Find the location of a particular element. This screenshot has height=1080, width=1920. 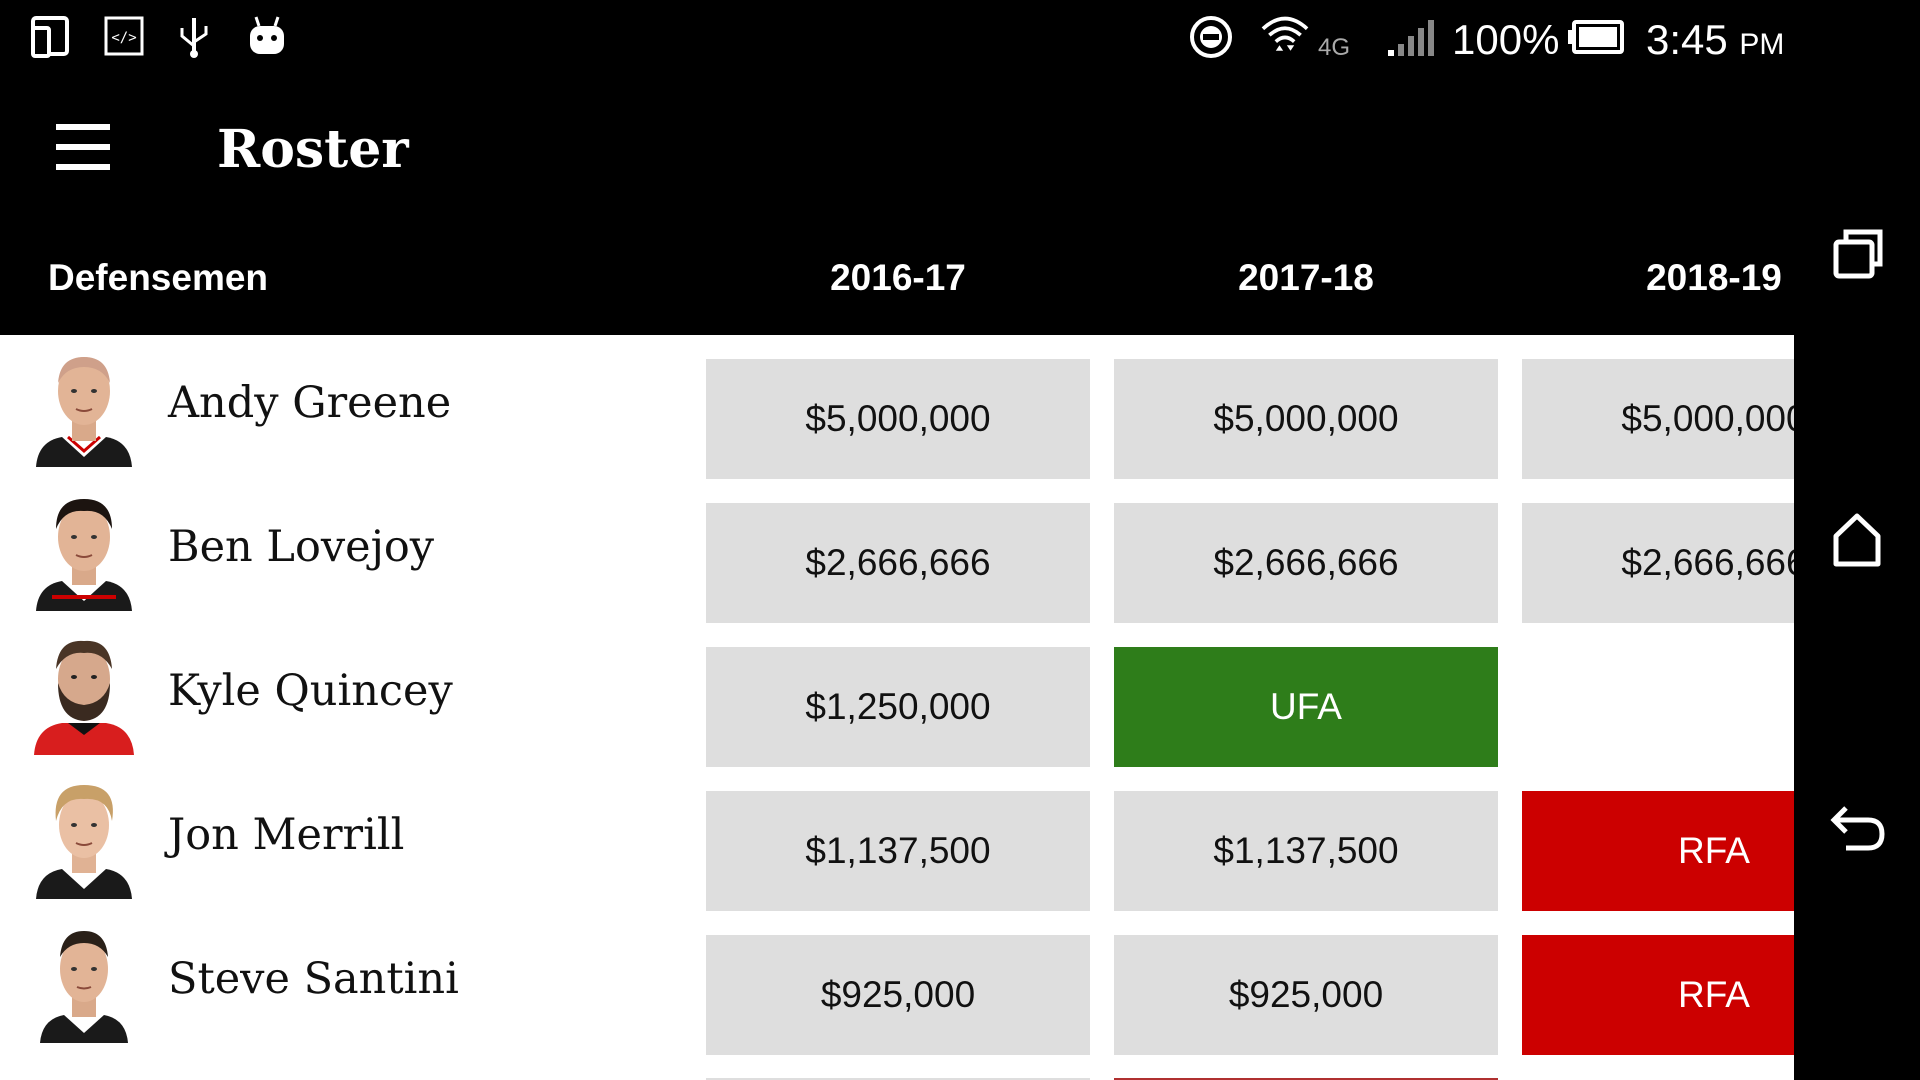

app-bar: Roster is located at coordinates (897, 150).